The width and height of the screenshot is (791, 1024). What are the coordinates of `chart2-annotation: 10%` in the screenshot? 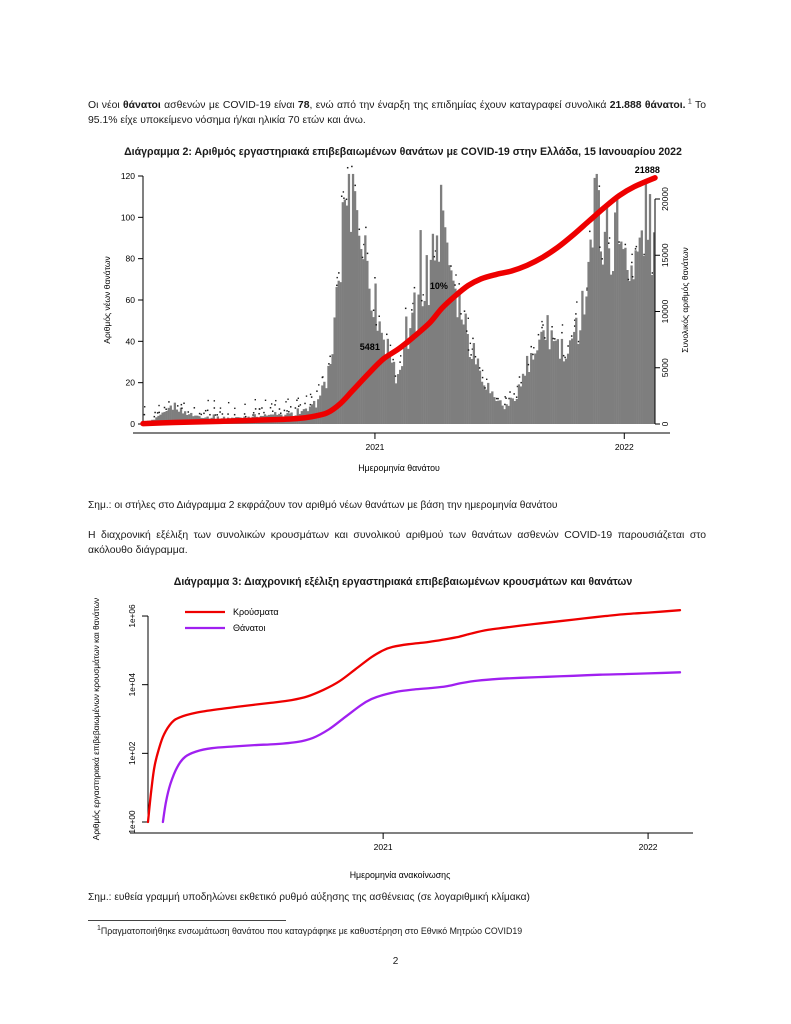 It's located at (439, 286).